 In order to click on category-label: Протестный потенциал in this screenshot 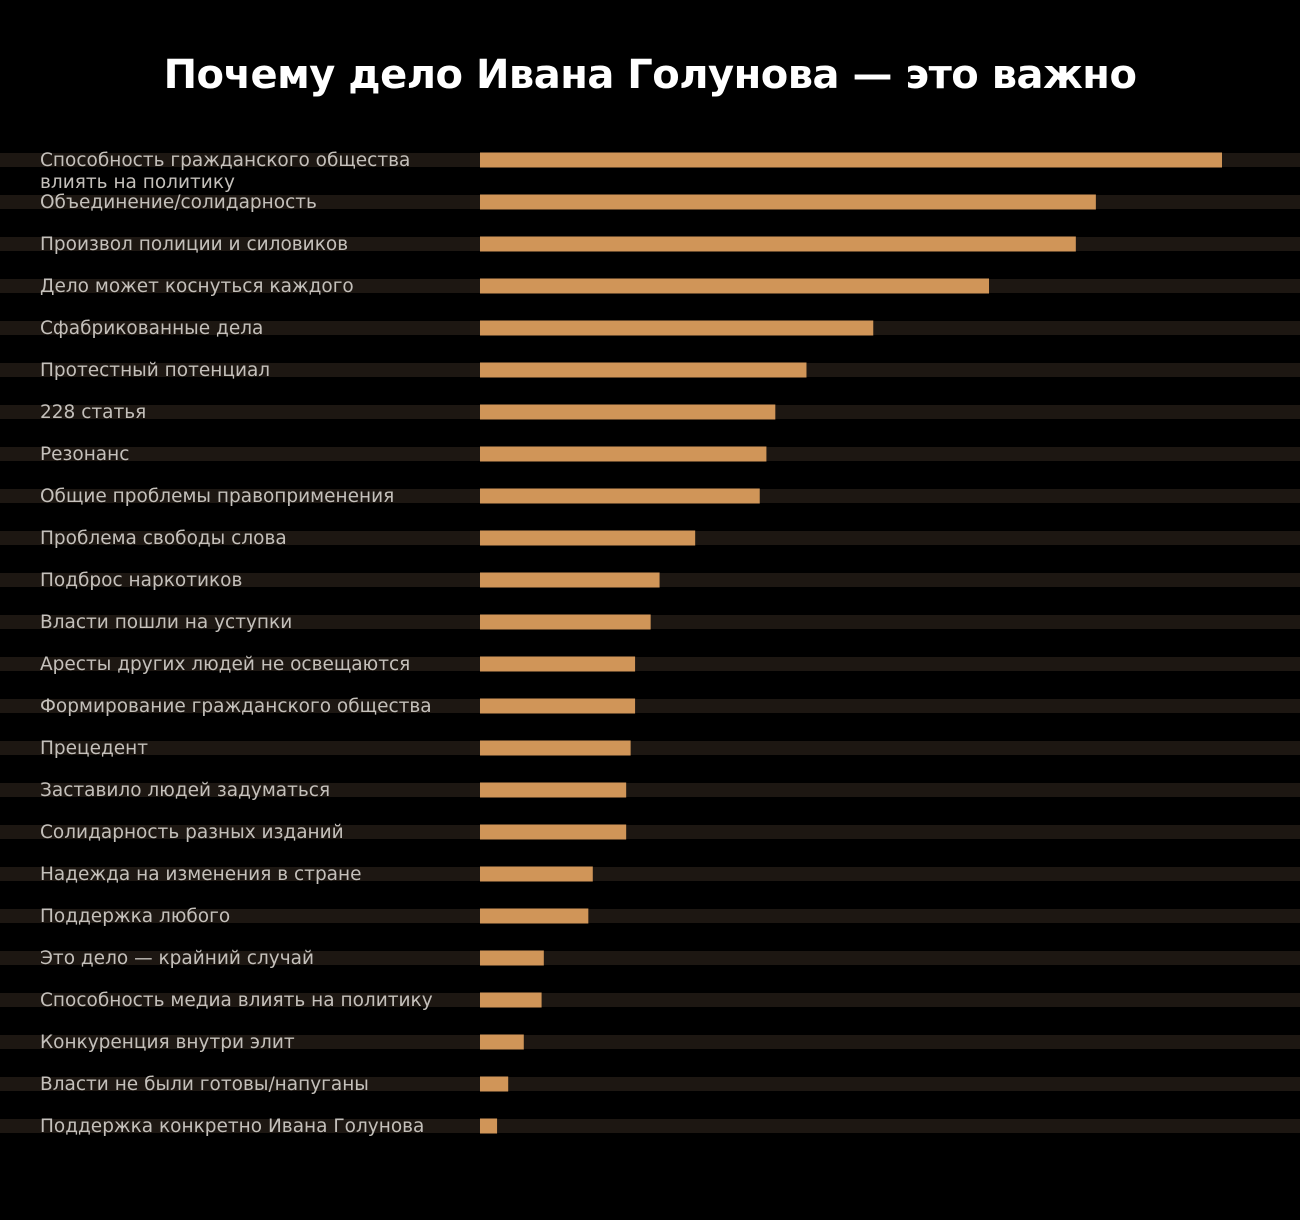, I will do `click(155, 370)`.